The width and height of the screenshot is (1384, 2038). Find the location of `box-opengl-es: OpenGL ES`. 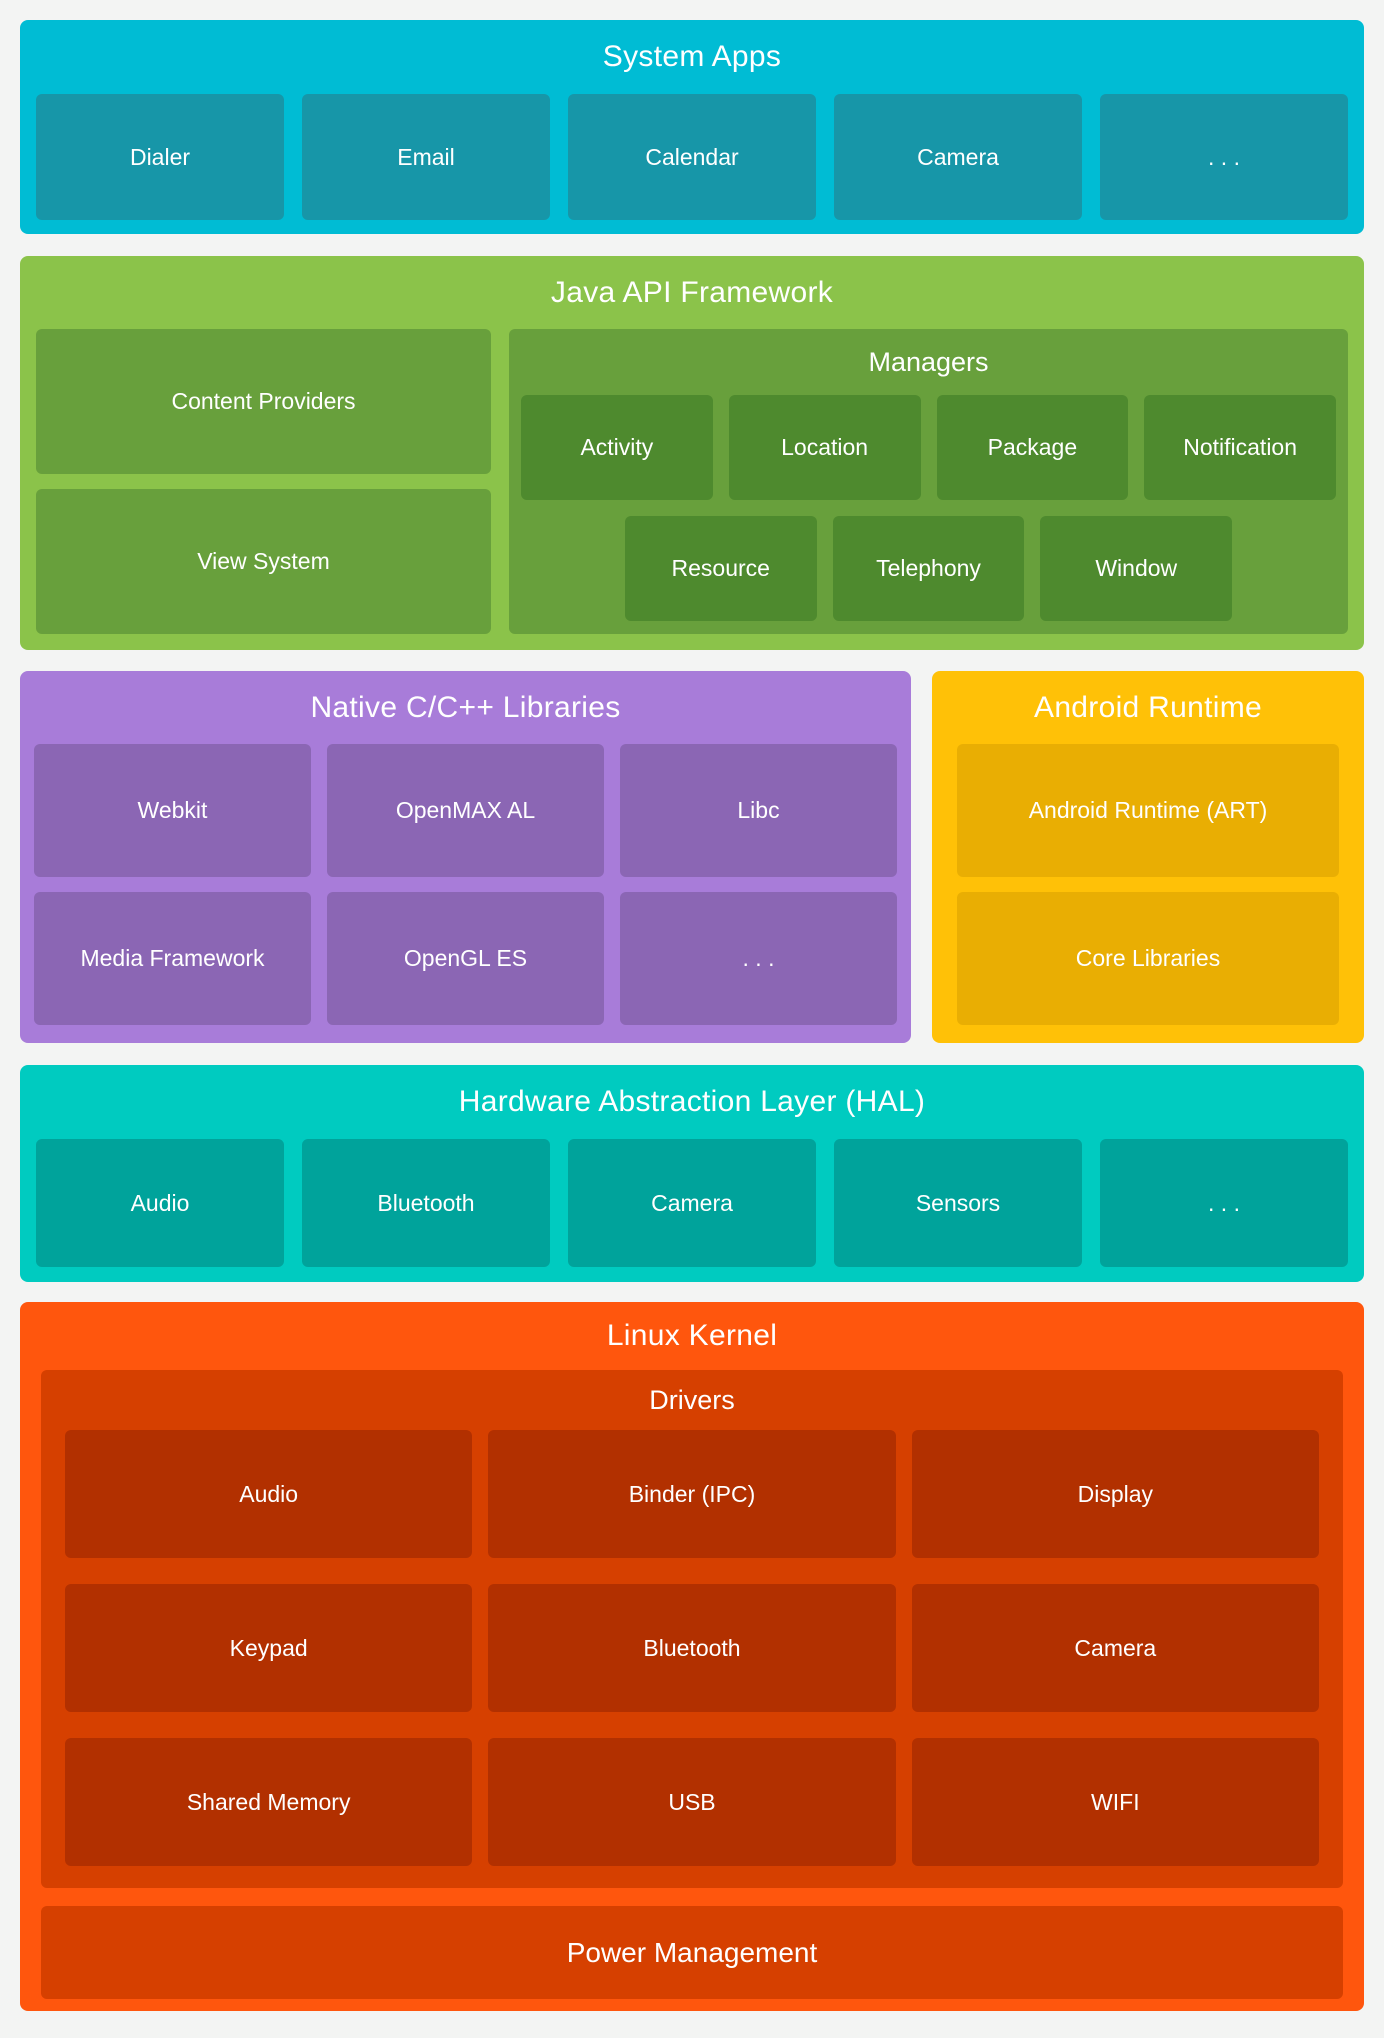

box-opengl-es: OpenGL ES is located at coordinates (465, 958).